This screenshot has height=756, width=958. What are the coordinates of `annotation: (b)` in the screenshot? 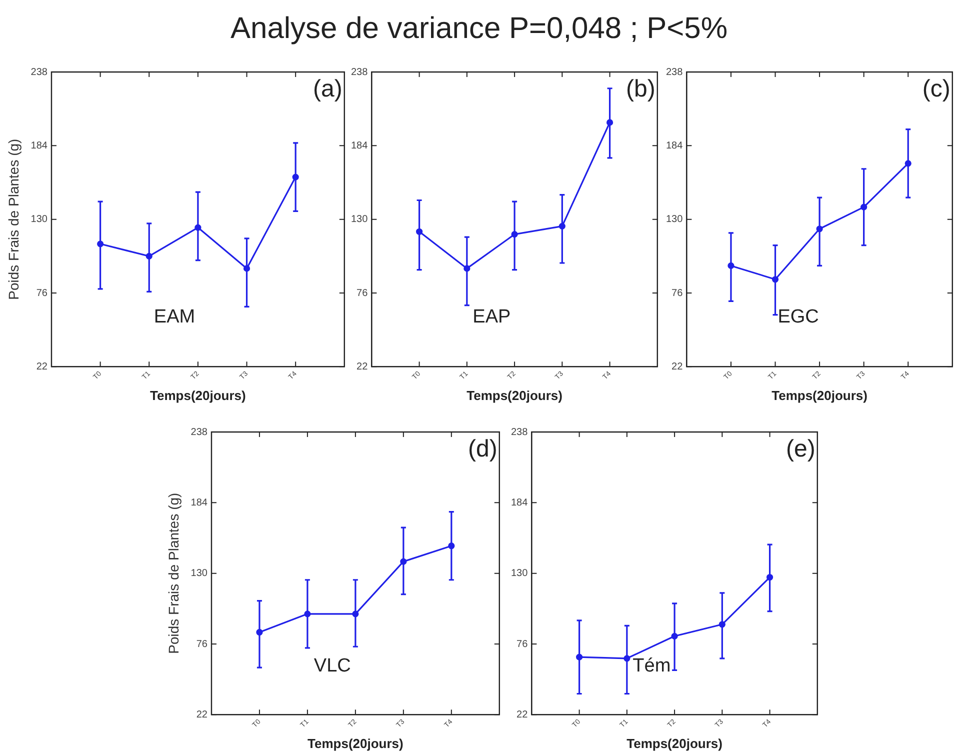 It's located at (641, 89).